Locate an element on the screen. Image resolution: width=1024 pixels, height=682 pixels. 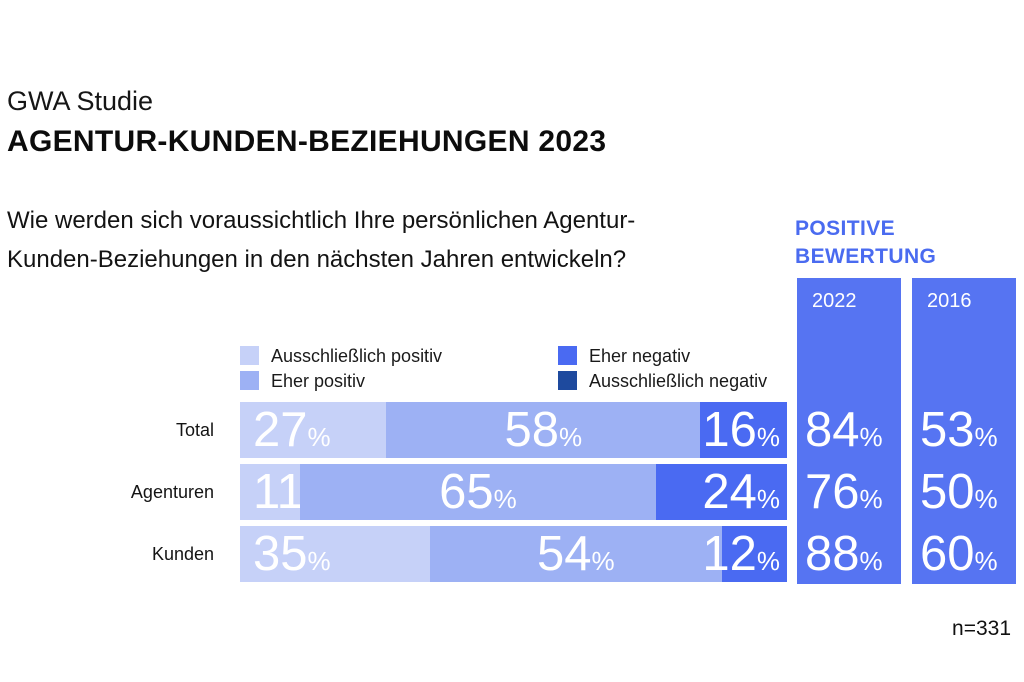
stacked-bar-total: 27% 58% 16% is located at coordinates (514, 430).